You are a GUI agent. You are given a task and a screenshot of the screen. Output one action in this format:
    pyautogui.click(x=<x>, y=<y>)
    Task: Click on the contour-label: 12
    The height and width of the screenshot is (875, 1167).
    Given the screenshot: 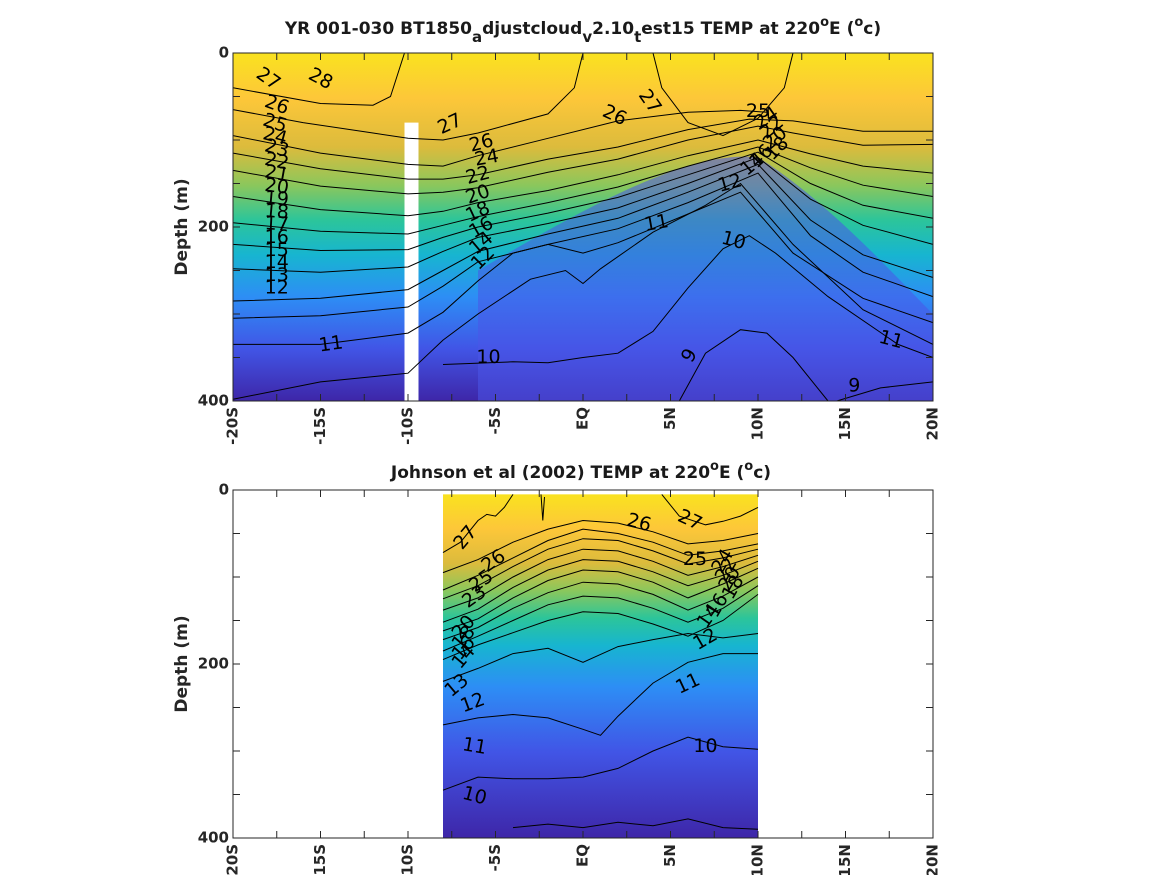 What is the action you would take?
    pyautogui.click(x=277, y=287)
    